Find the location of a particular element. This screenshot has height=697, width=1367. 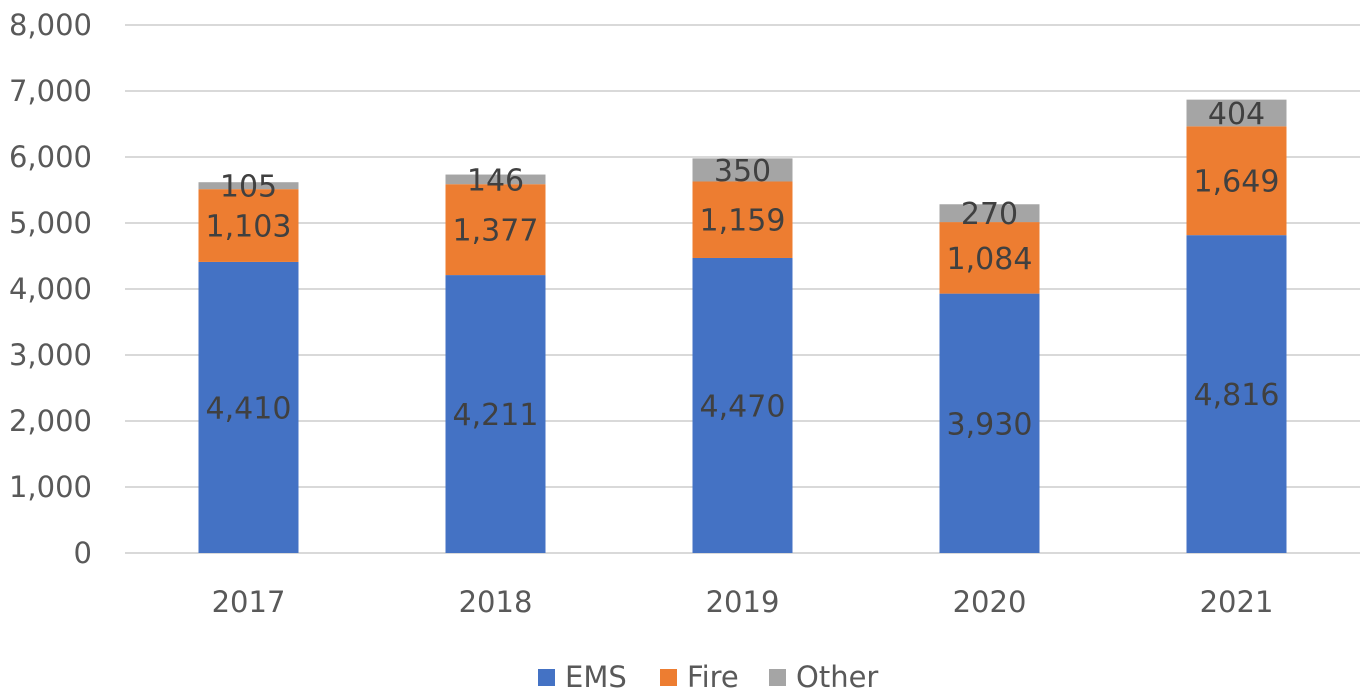

y-tick-label: 2,000 is located at coordinates (50, 421).